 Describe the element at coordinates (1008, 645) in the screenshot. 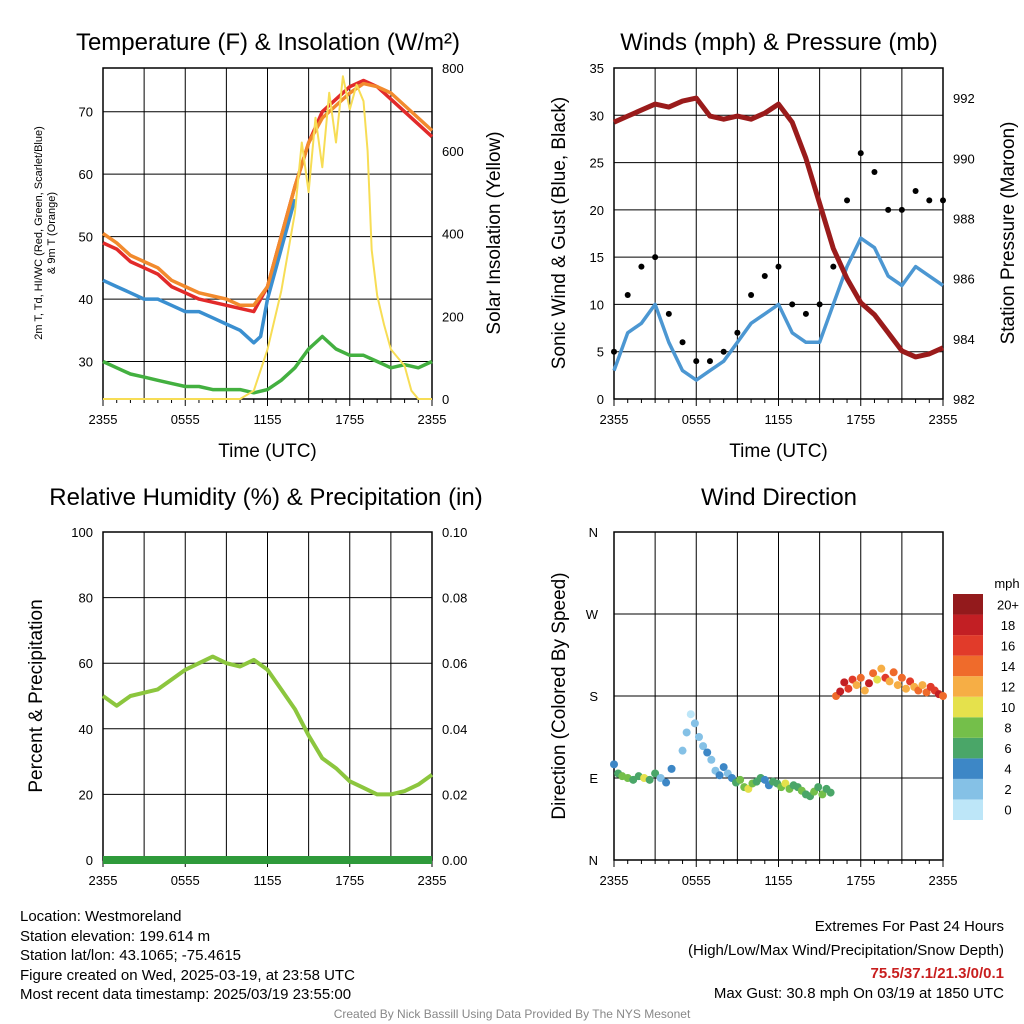

I see `colorbar-label: 16` at that location.